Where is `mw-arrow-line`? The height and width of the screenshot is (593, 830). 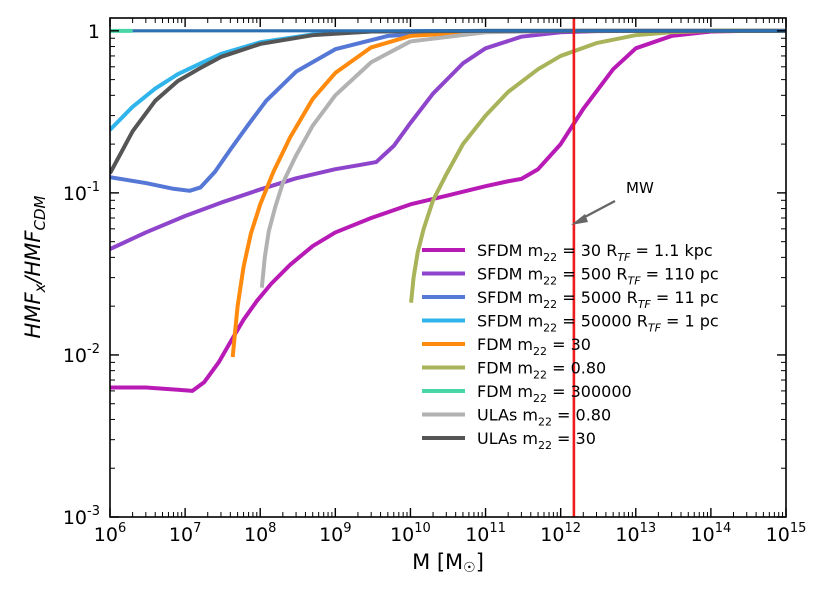
mw-arrow-line is located at coordinates (598, 210).